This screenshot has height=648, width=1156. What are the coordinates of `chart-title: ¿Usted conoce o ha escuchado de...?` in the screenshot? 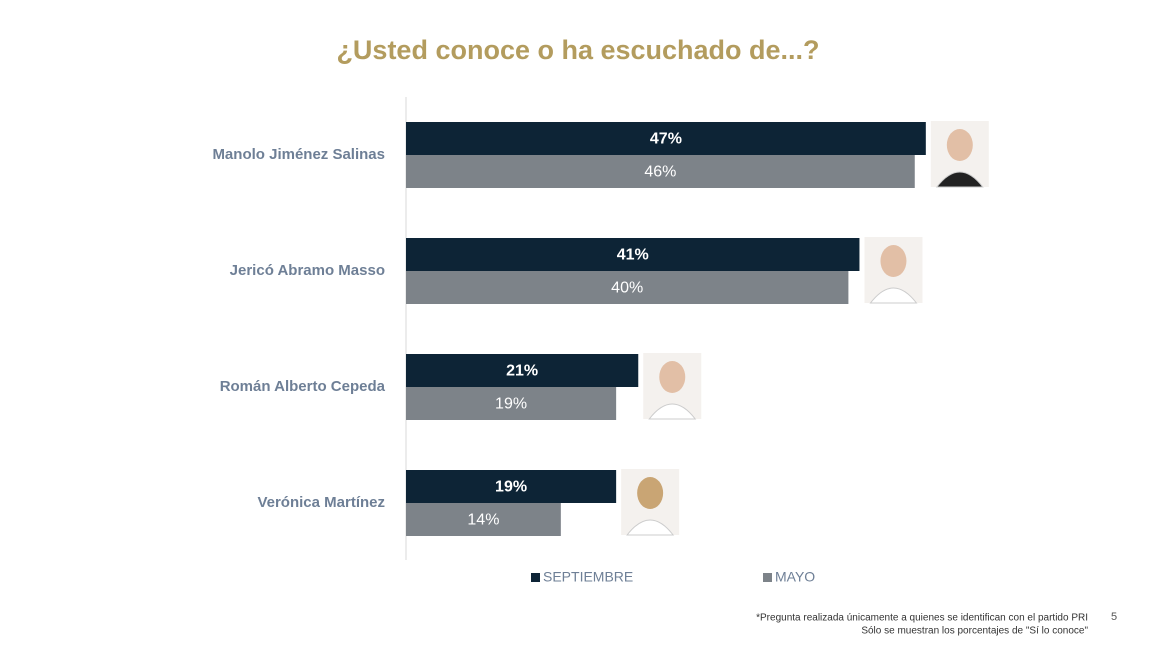 It's located at (577, 50).